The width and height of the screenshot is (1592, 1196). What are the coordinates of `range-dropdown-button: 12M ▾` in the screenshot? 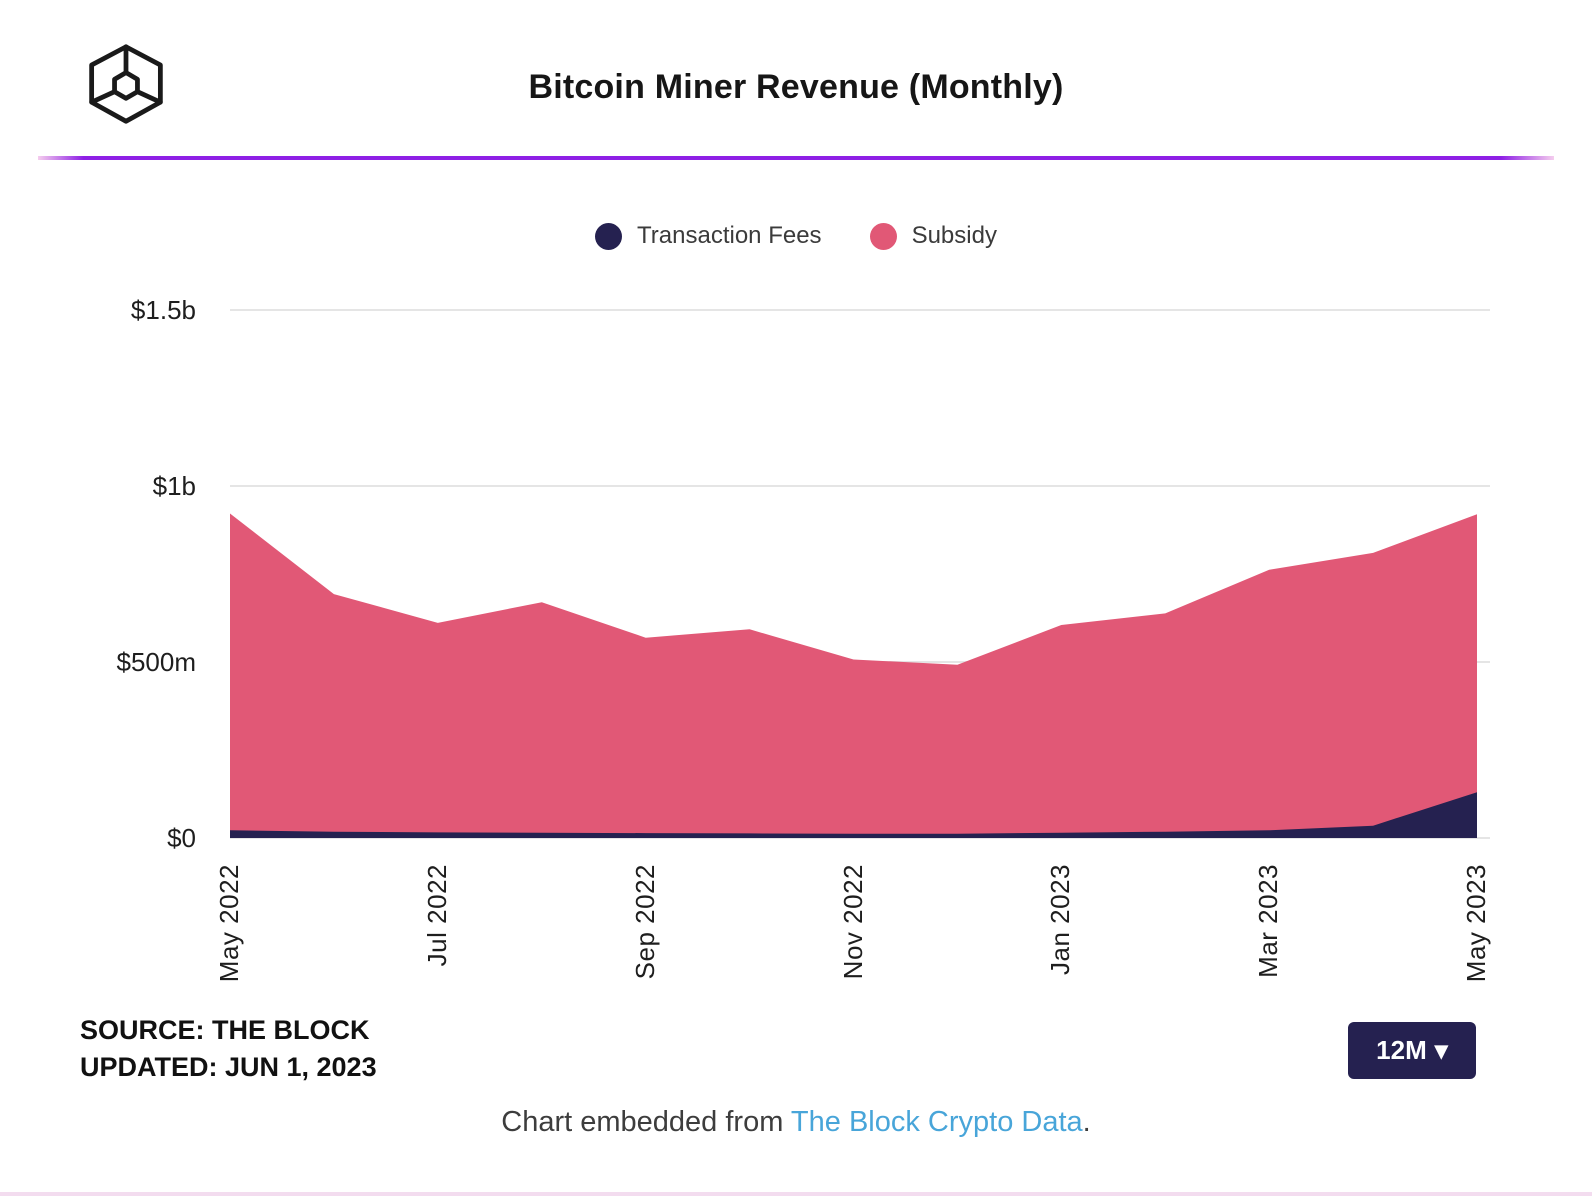 It's located at (1412, 1050).